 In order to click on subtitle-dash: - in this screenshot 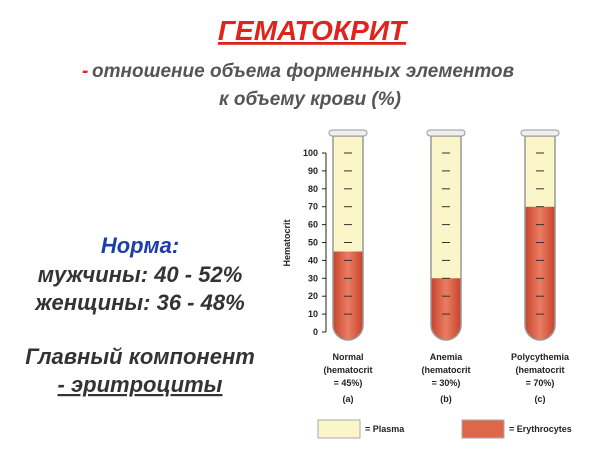, I will do `click(85, 71)`.